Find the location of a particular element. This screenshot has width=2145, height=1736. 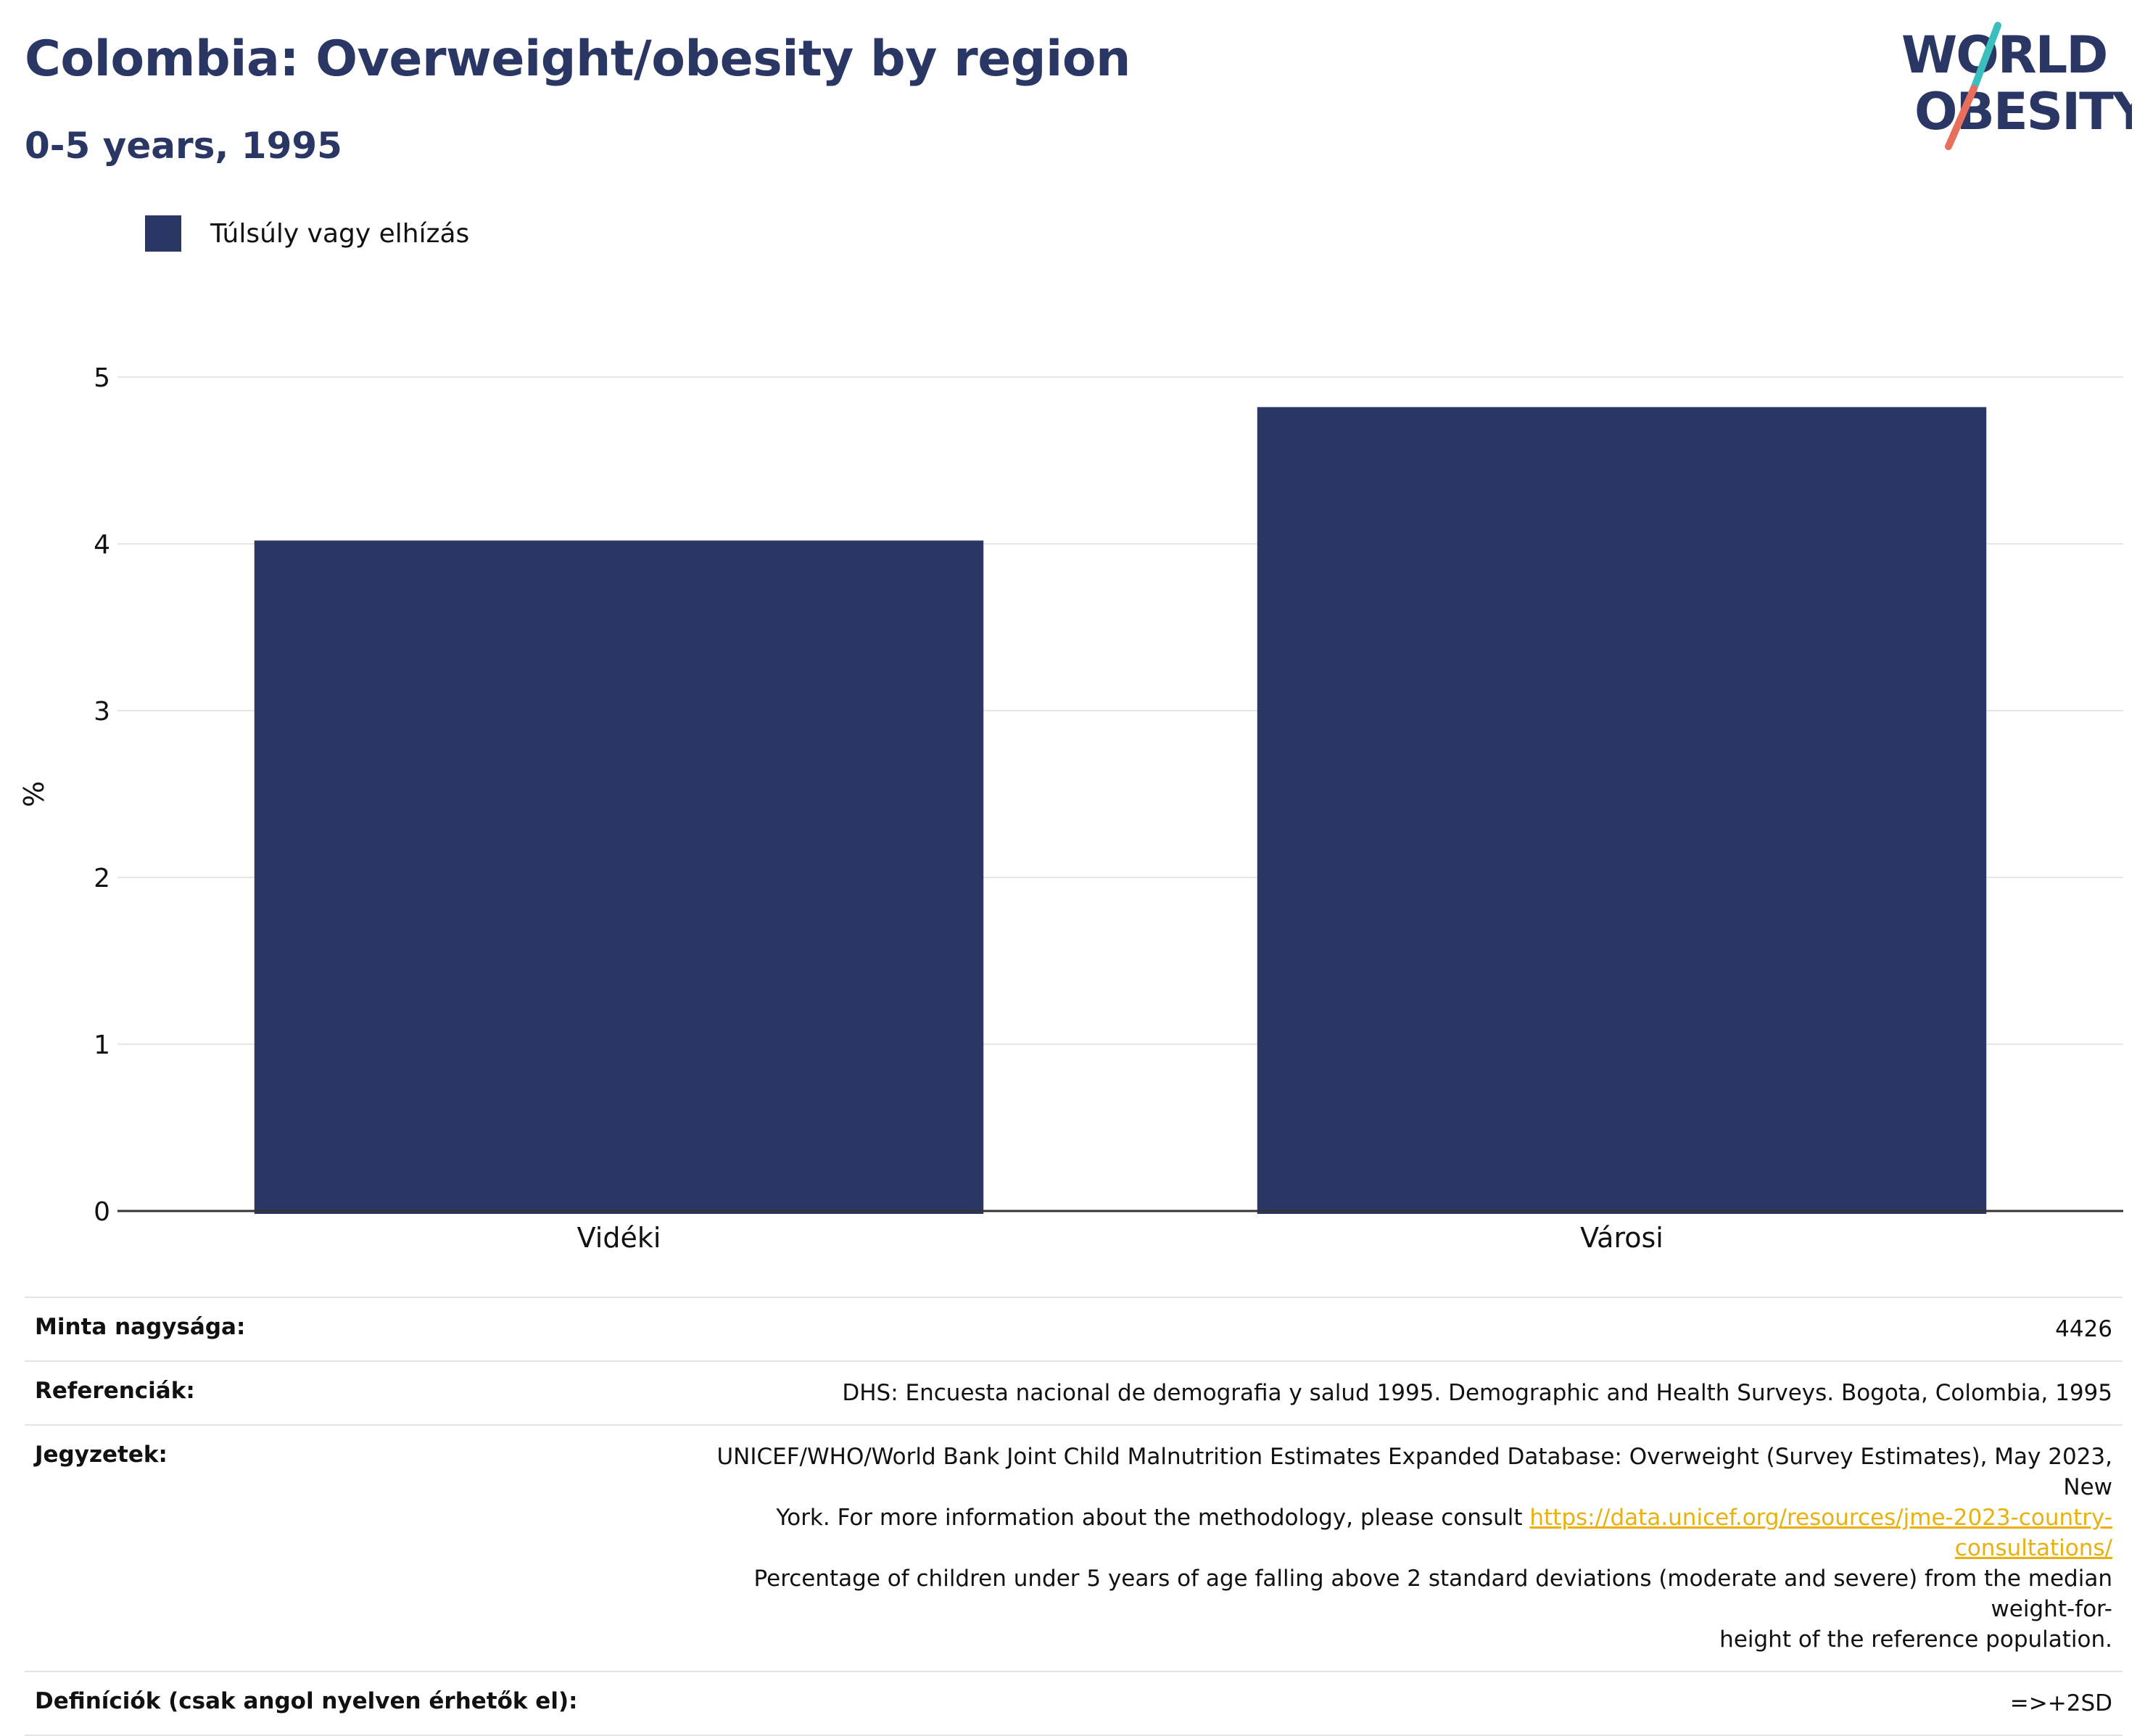

chart-legend: Túlsúly vagy elhízás is located at coordinates (307, 234).